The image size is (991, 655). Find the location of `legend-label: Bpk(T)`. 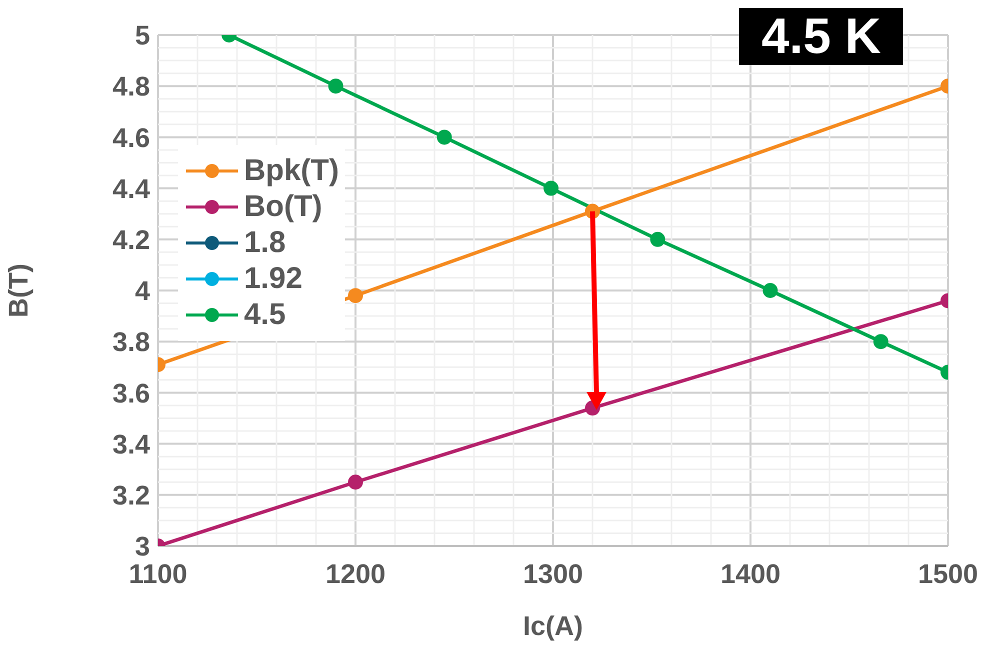

legend-label: Bpk(T) is located at coordinates (291, 171).